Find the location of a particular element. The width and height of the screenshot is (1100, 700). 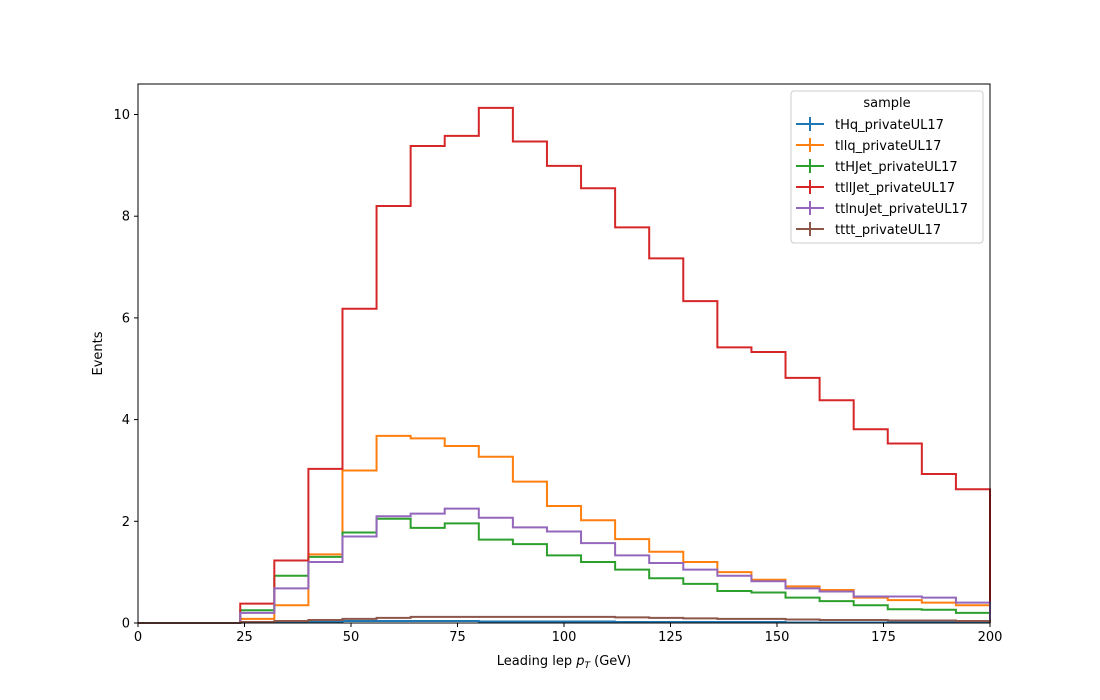

x-tick-label: 125 is located at coordinates (670, 637).